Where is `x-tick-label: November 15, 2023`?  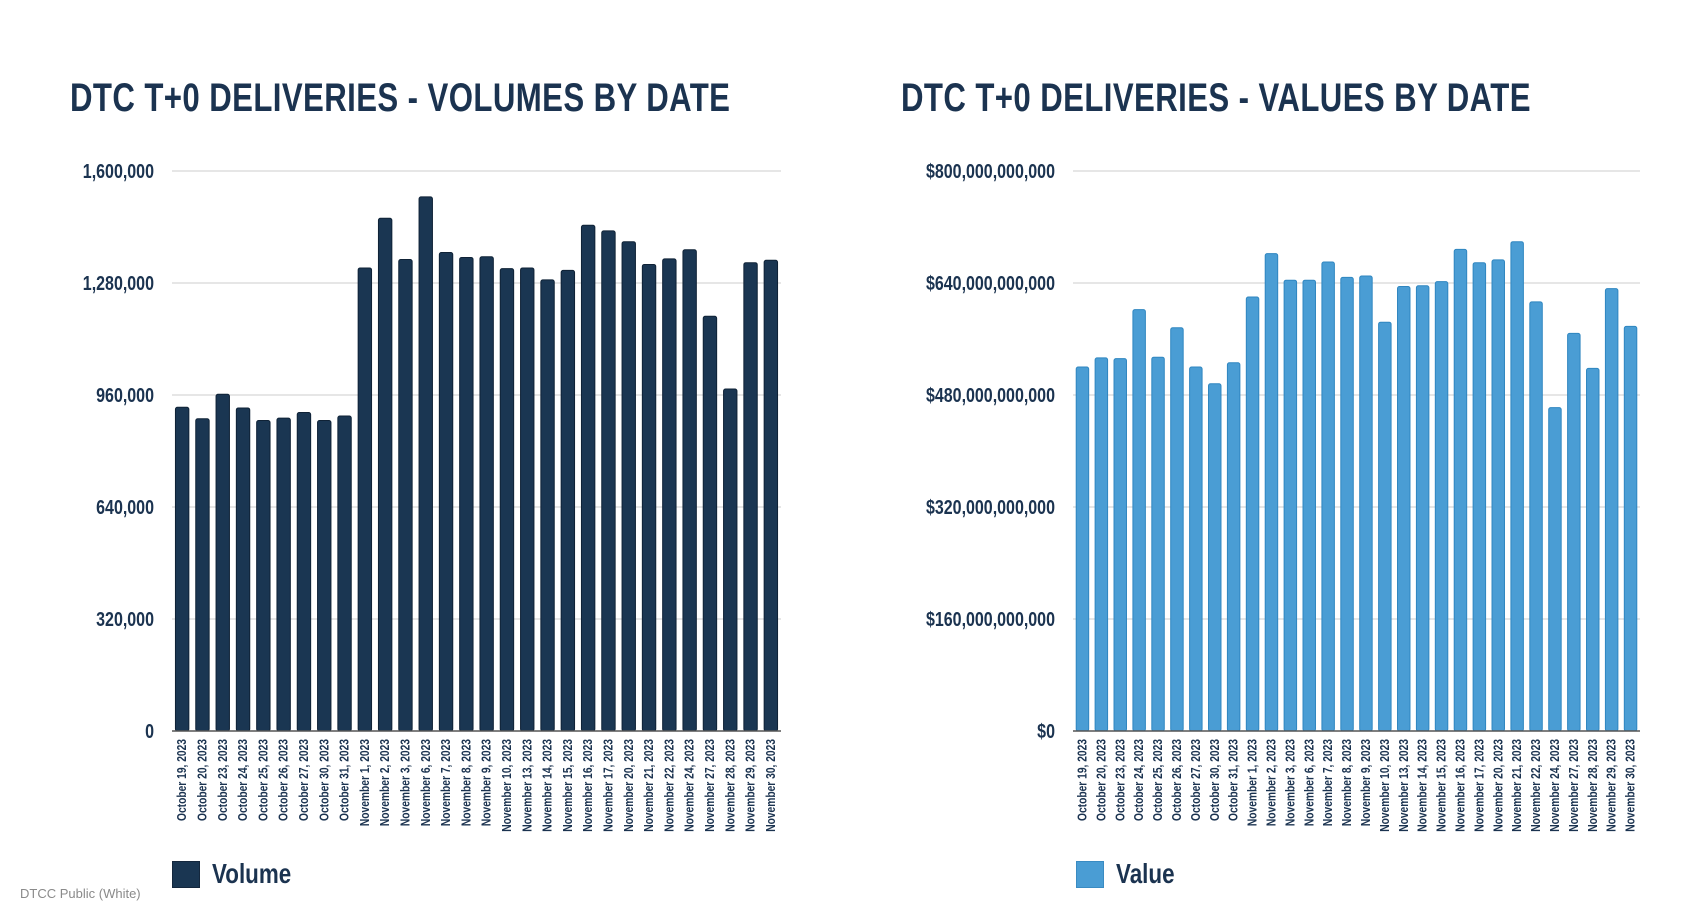
x-tick-label: November 15, 2023 is located at coordinates (568, 785).